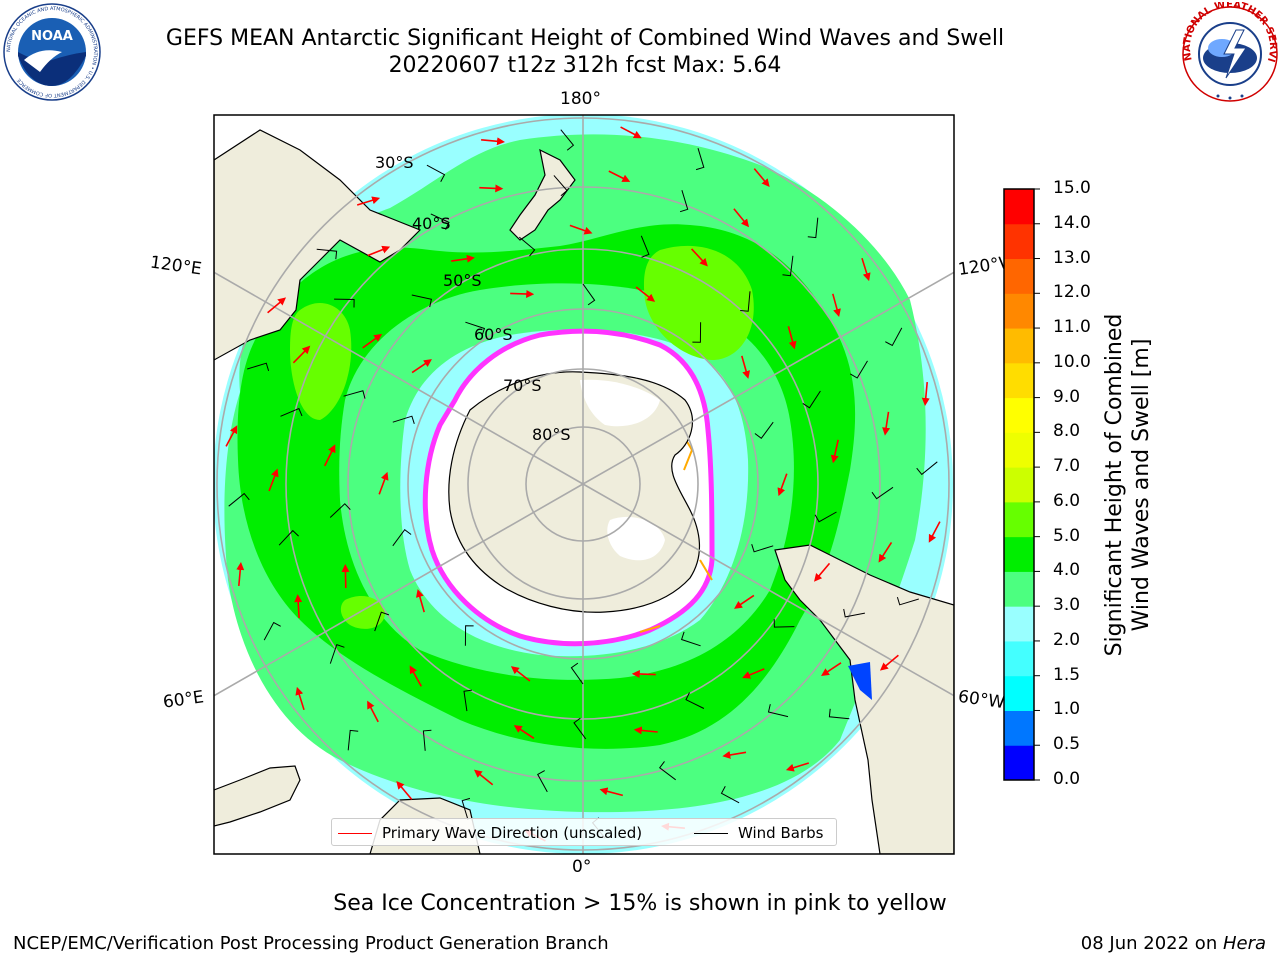  I want to click on legend-red-line, so click(355, 833).